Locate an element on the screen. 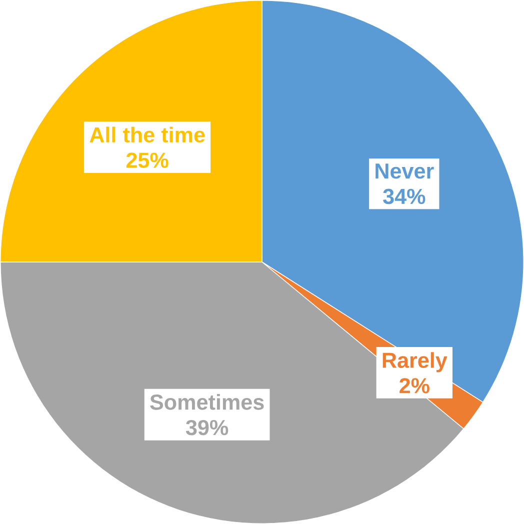 This screenshot has height=524, width=524. data-label: 2% is located at coordinates (415, 386).